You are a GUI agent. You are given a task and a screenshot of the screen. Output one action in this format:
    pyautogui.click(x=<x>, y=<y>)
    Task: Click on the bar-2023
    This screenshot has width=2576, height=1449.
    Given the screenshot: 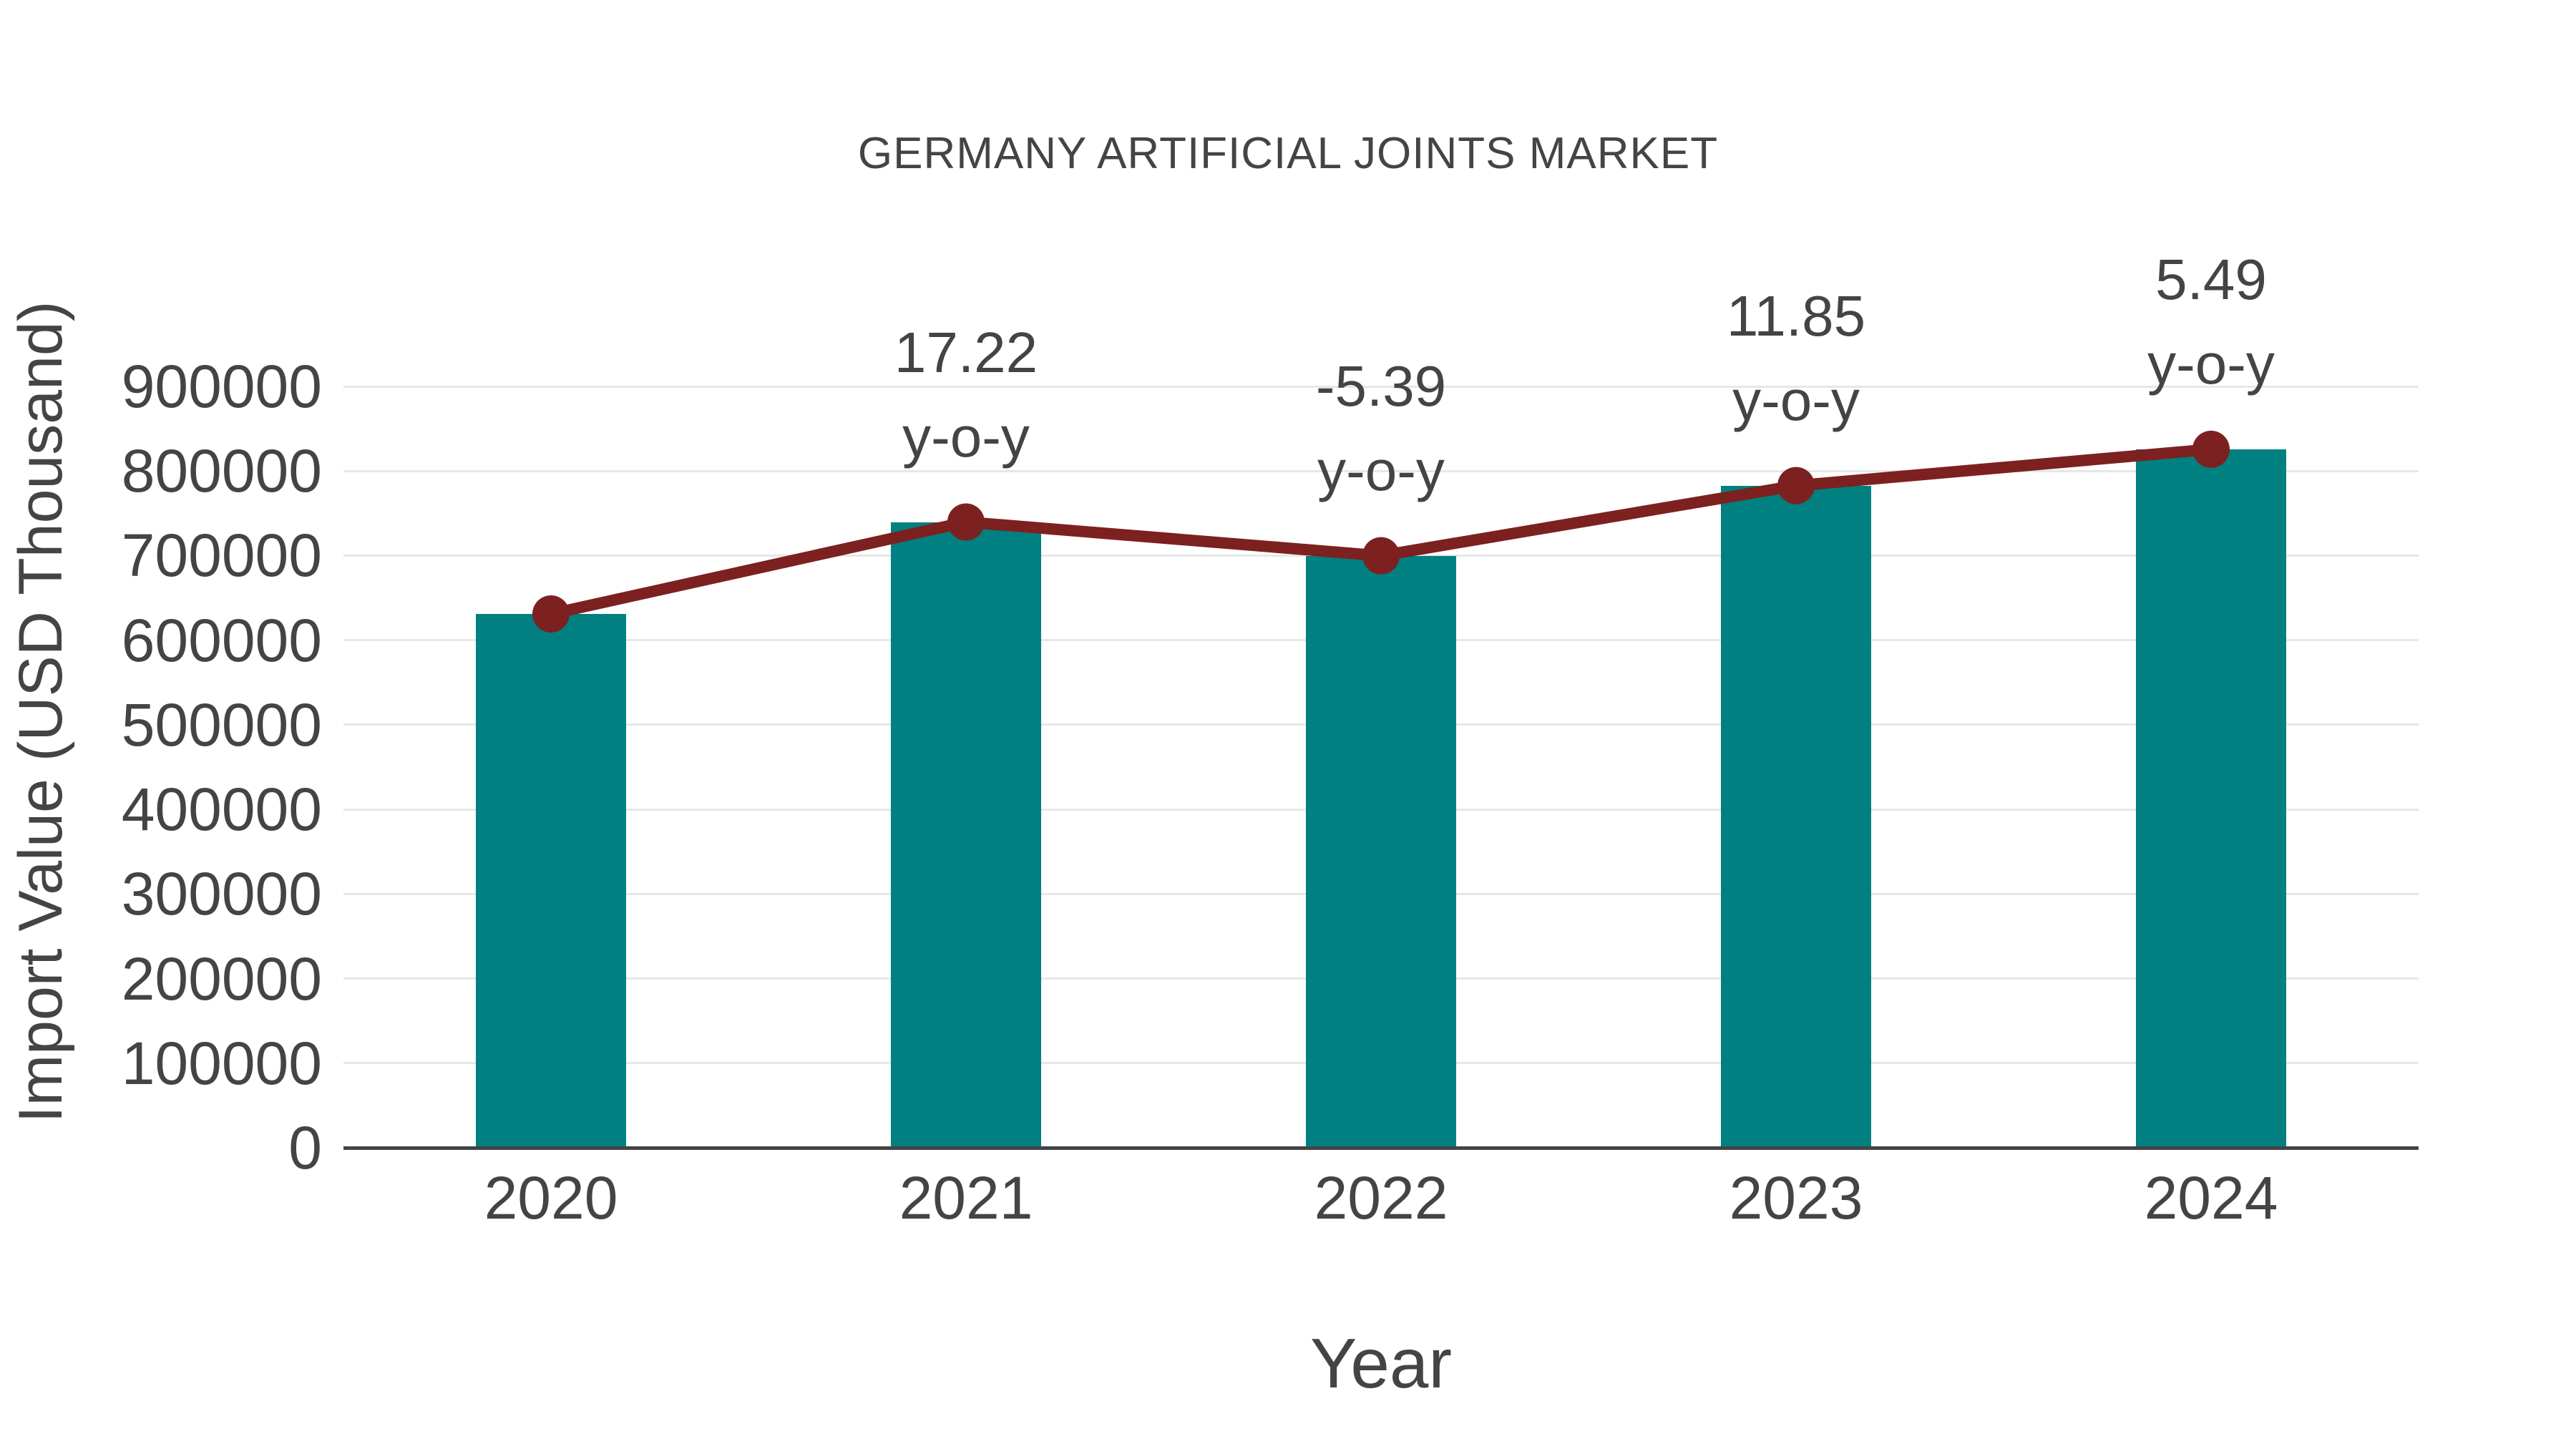 What is the action you would take?
    pyautogui.click(x=1796, y=816)
    